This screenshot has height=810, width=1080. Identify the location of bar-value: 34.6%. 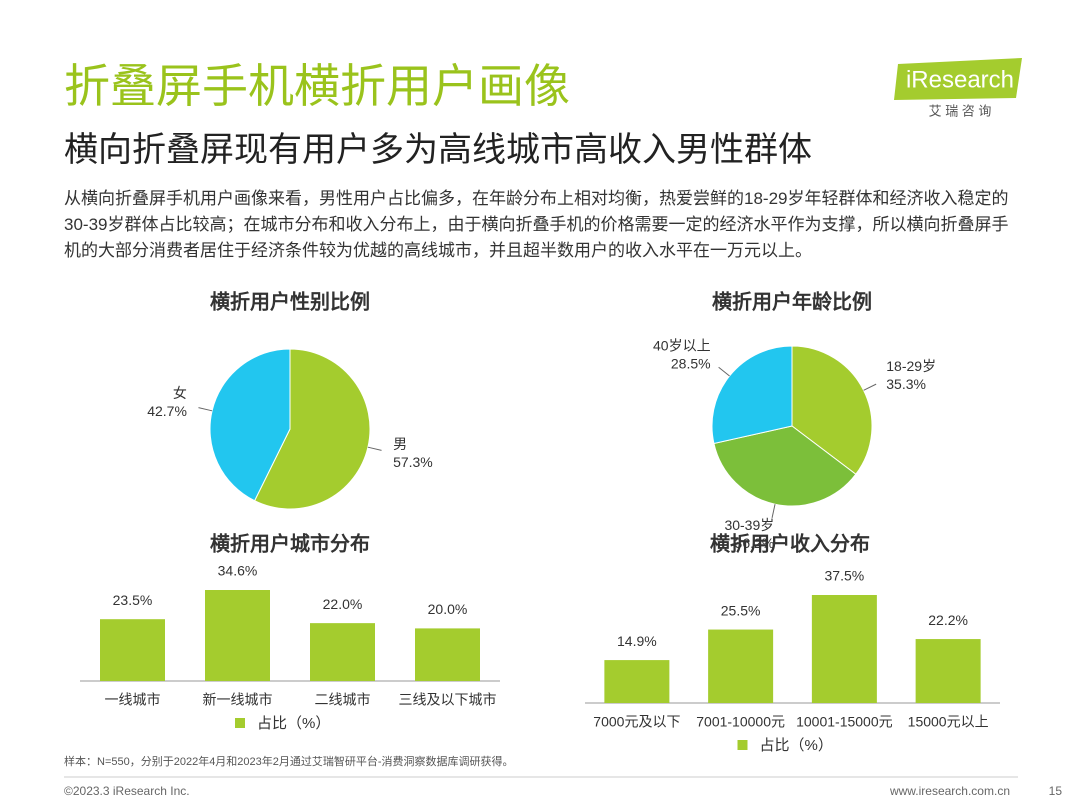
(238, 571).